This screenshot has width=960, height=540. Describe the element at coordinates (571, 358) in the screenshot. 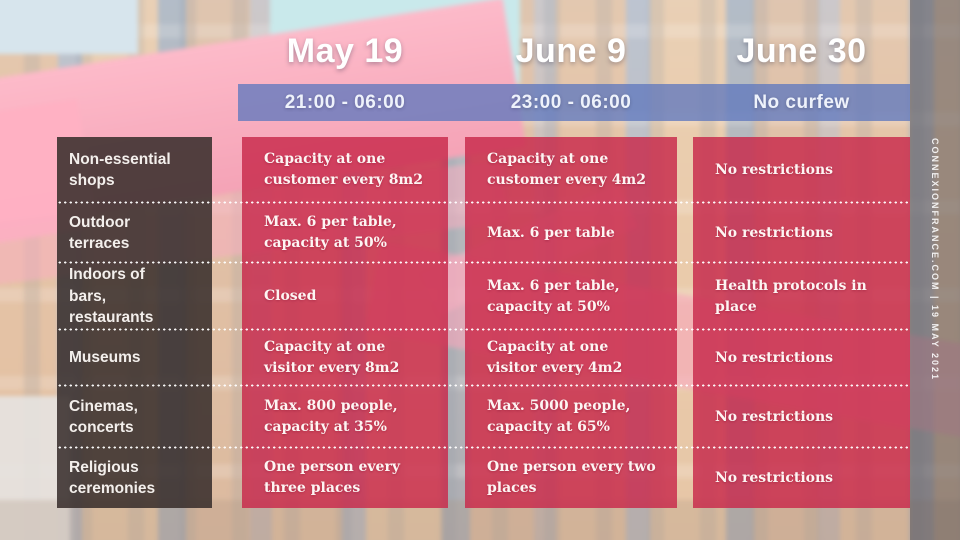

I see `table-cell: Capacity at one visitor every 4m2` at that location.